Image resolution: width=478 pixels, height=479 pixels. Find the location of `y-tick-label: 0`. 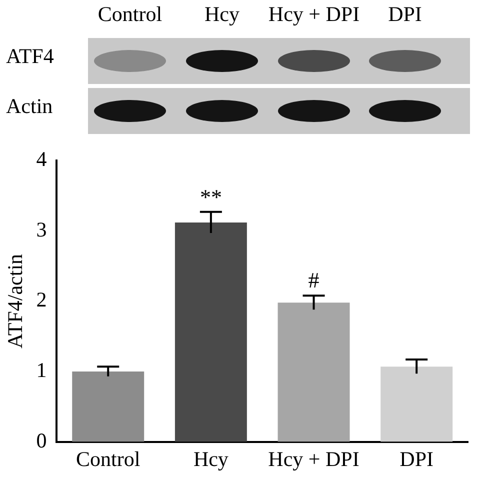

y-tick-label: 0 is located at coordinates (41, 440).